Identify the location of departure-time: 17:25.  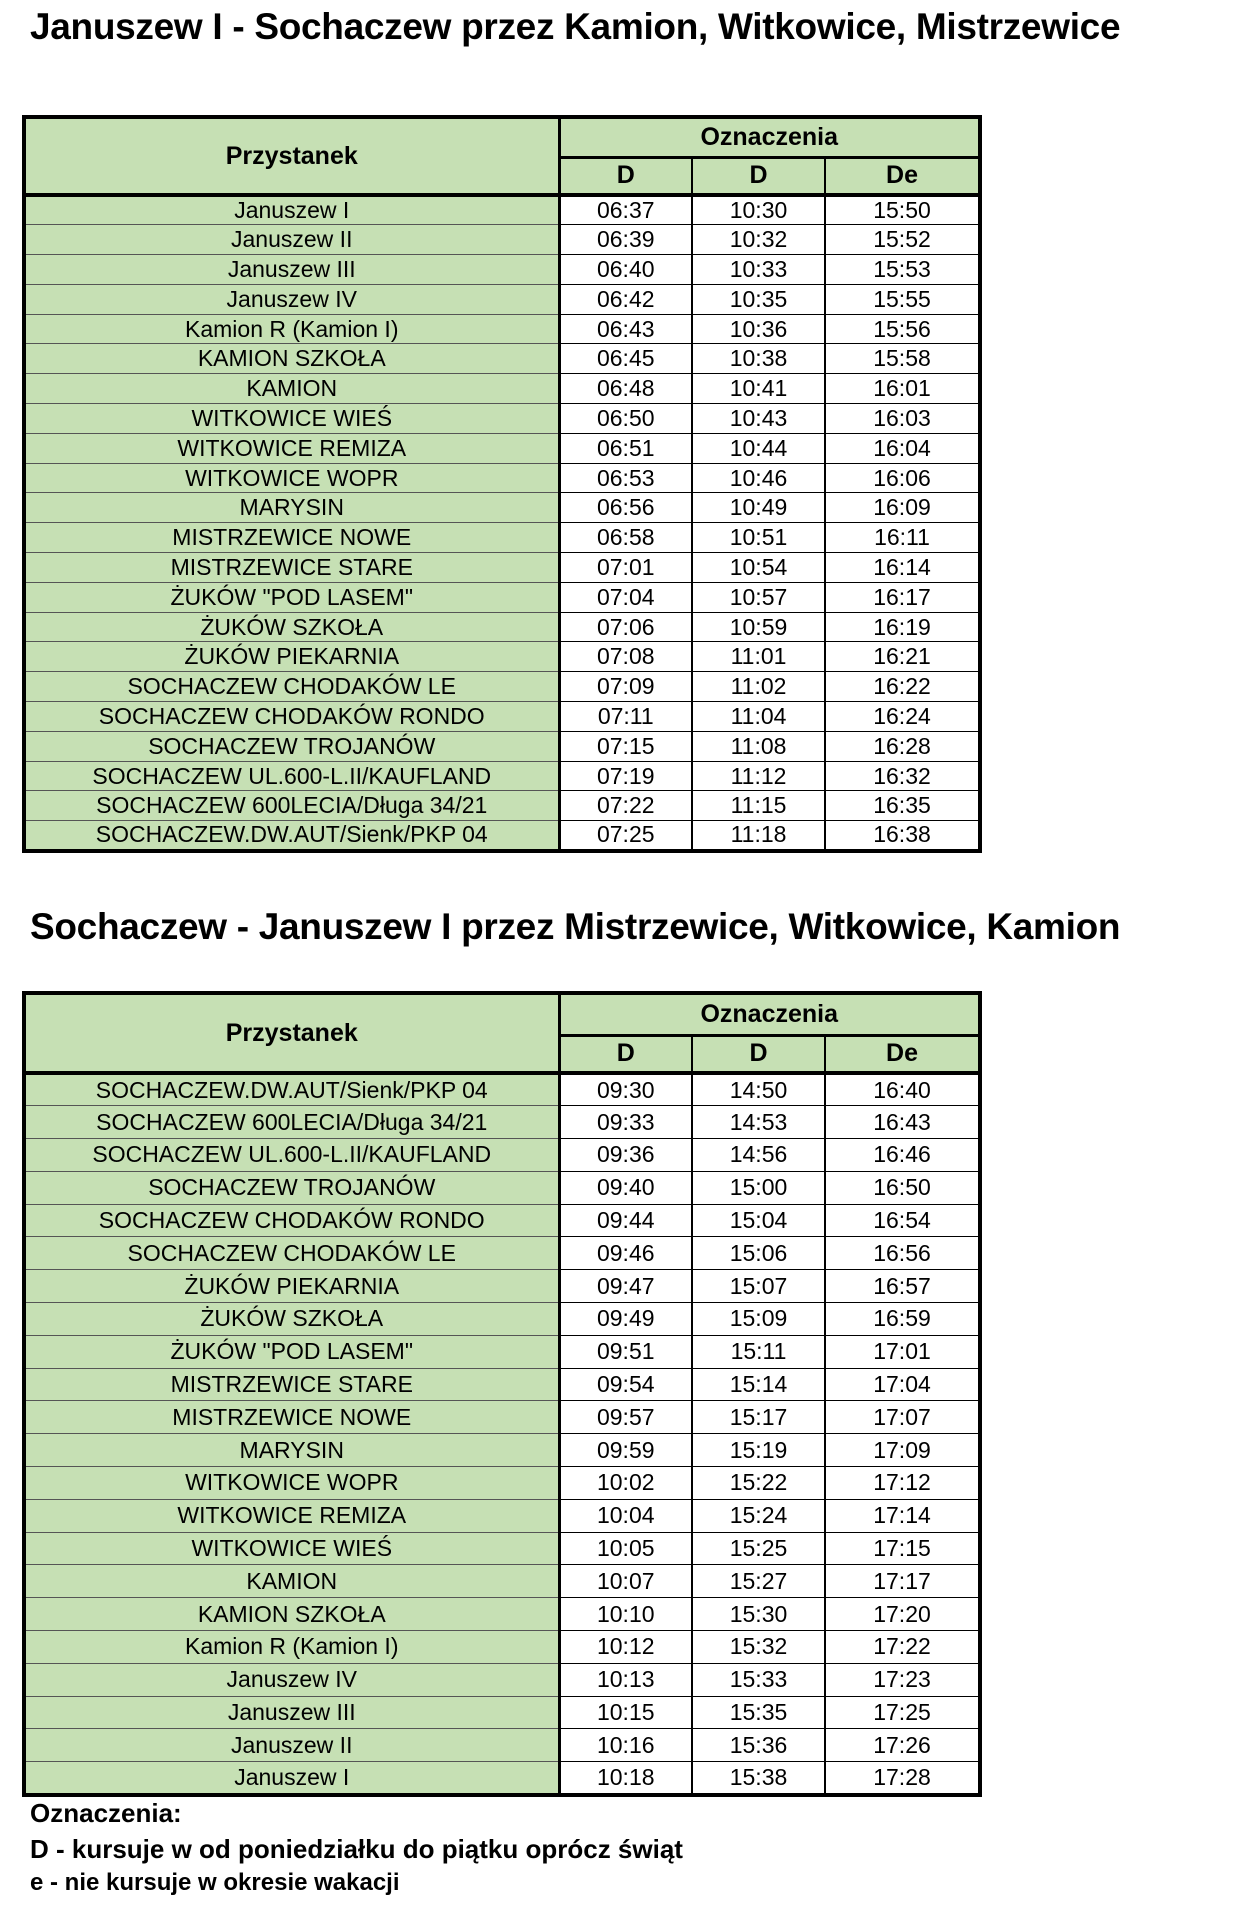
(903, 1713).